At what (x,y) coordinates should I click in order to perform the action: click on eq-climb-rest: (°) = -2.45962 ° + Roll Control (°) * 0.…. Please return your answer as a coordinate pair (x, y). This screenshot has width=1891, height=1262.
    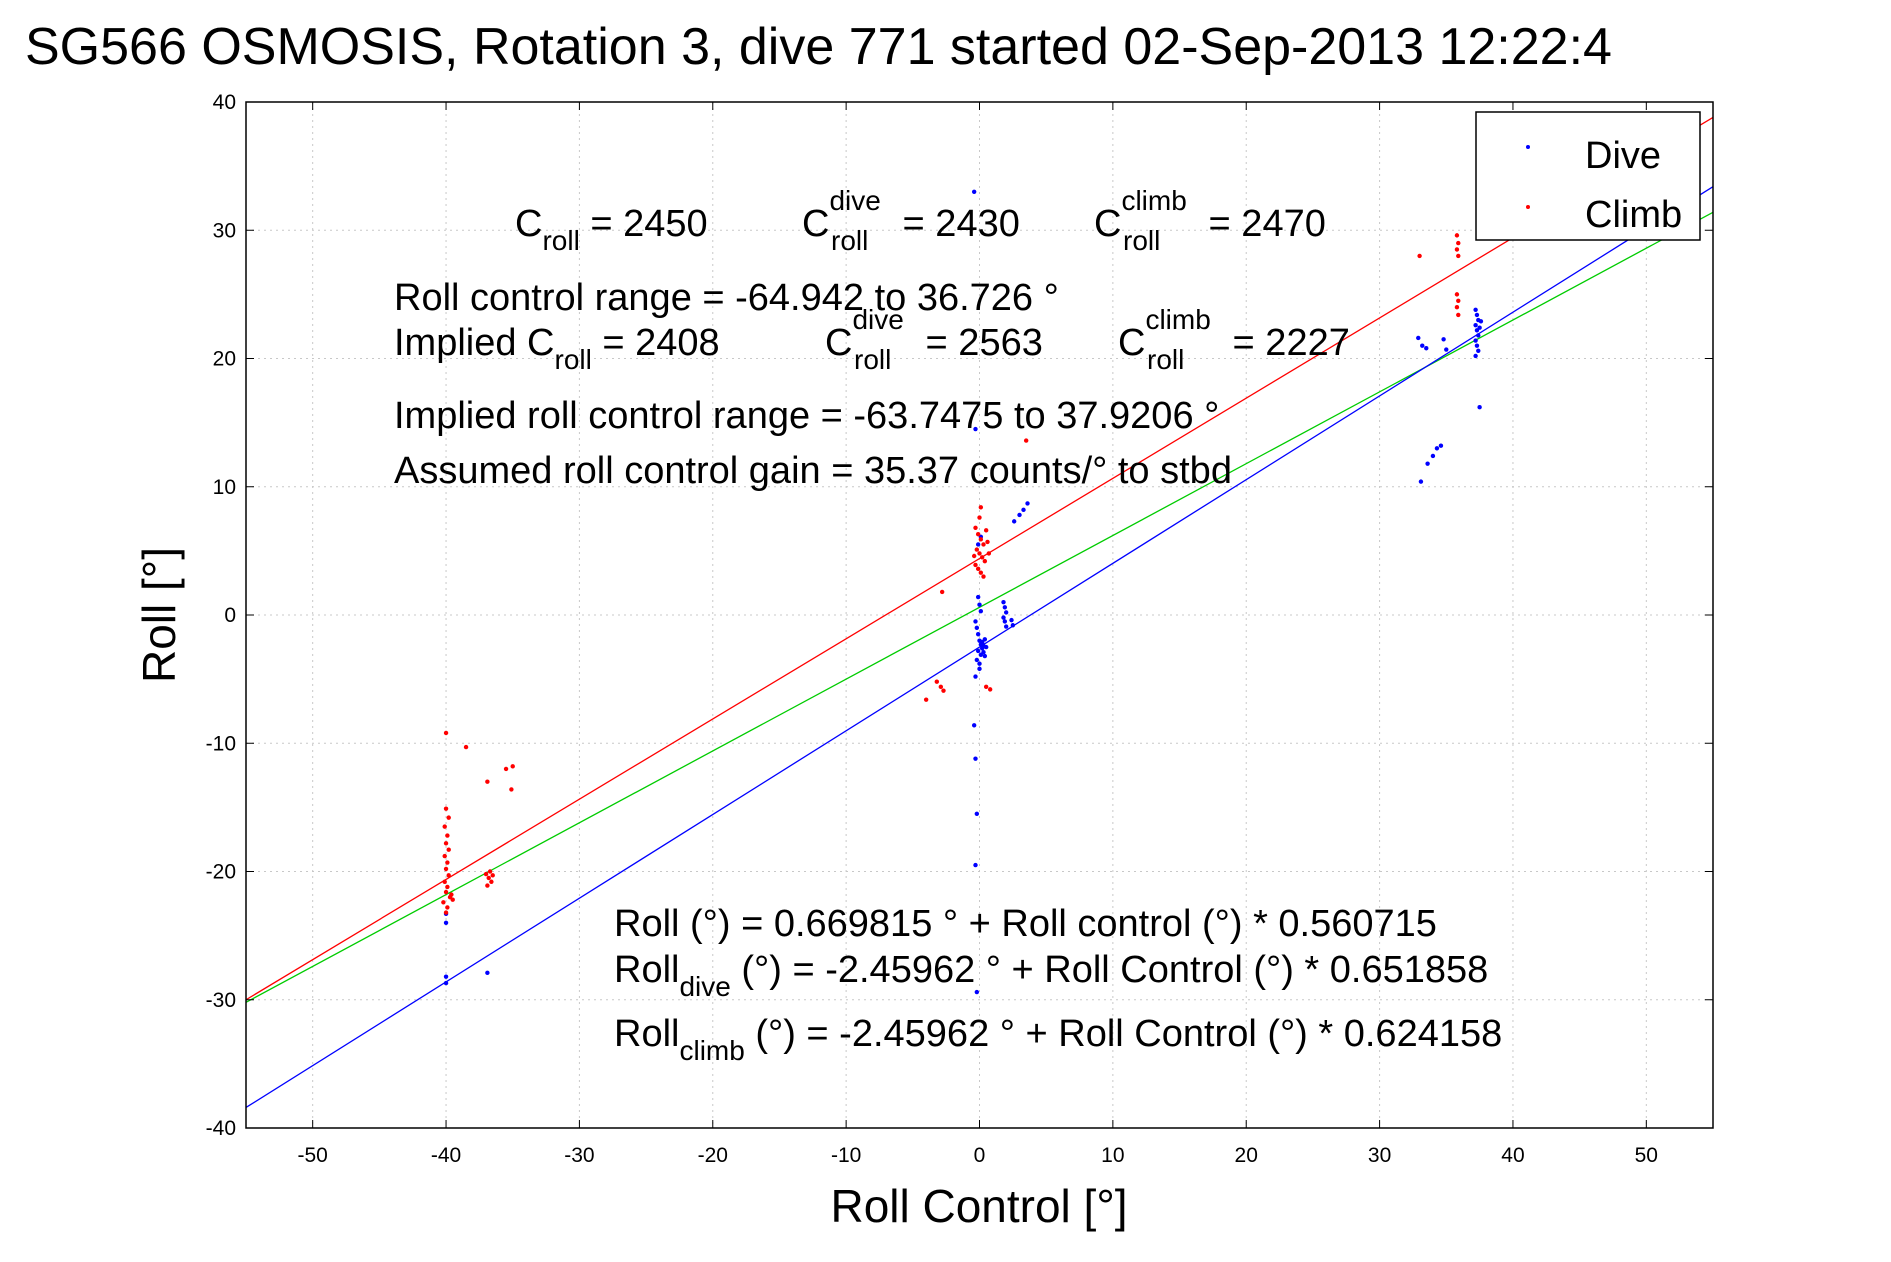
    Looking at the image, I should click on (1123, 1034).